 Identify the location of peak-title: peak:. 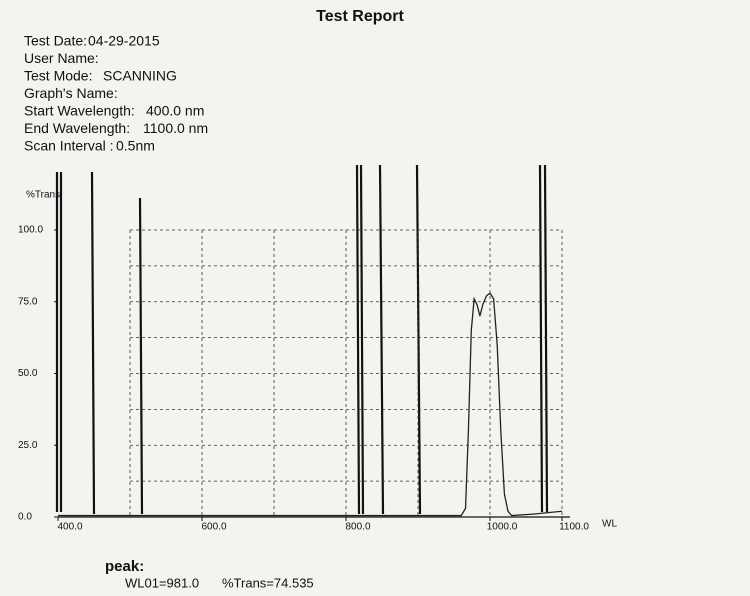
(124, 566).